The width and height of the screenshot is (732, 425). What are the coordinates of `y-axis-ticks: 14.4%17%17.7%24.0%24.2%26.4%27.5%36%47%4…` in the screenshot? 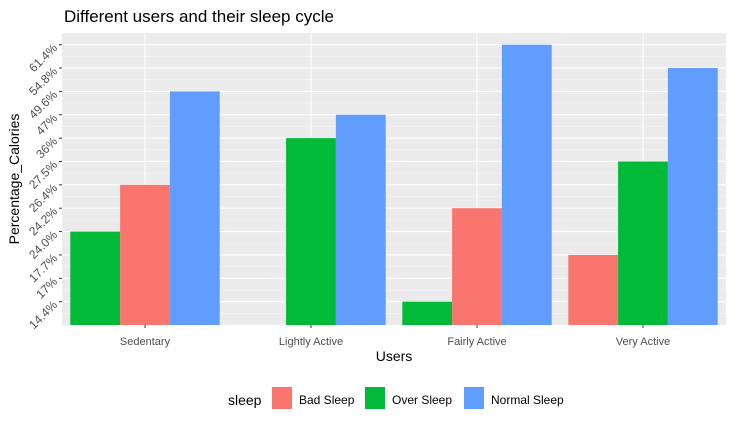 It's located at (44, 186).